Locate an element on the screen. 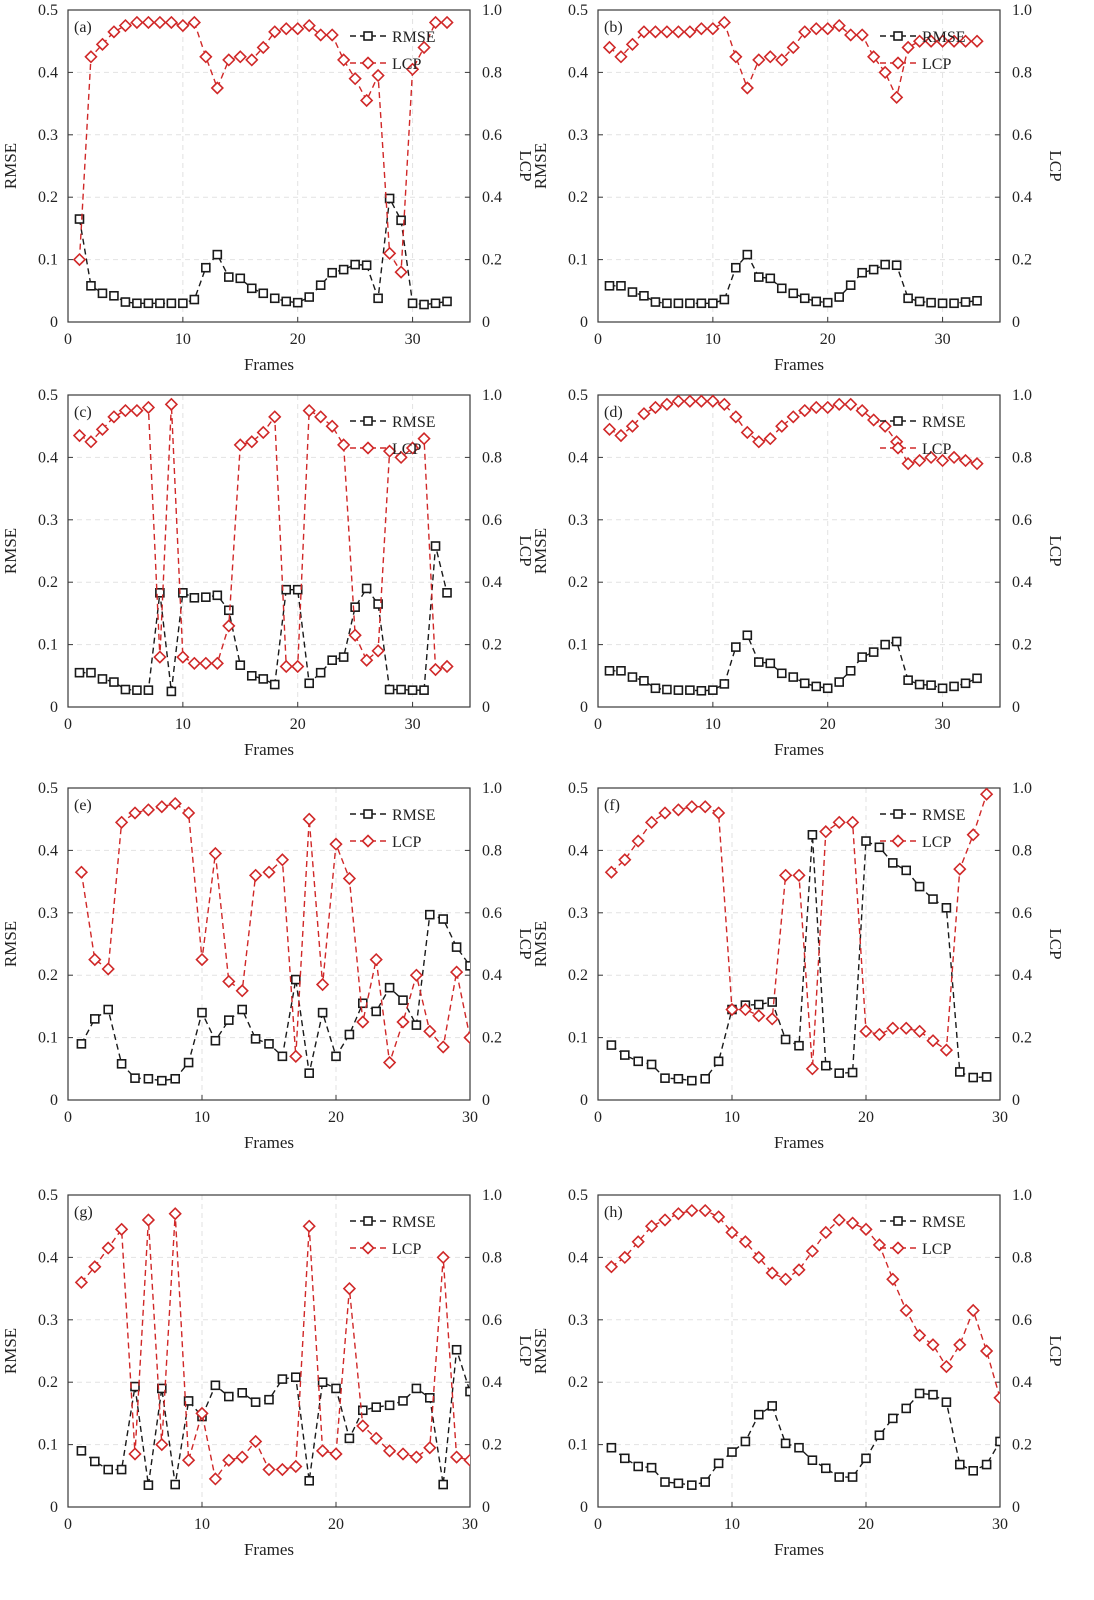  panel-label: (f) is located at coordinates (612, 805).